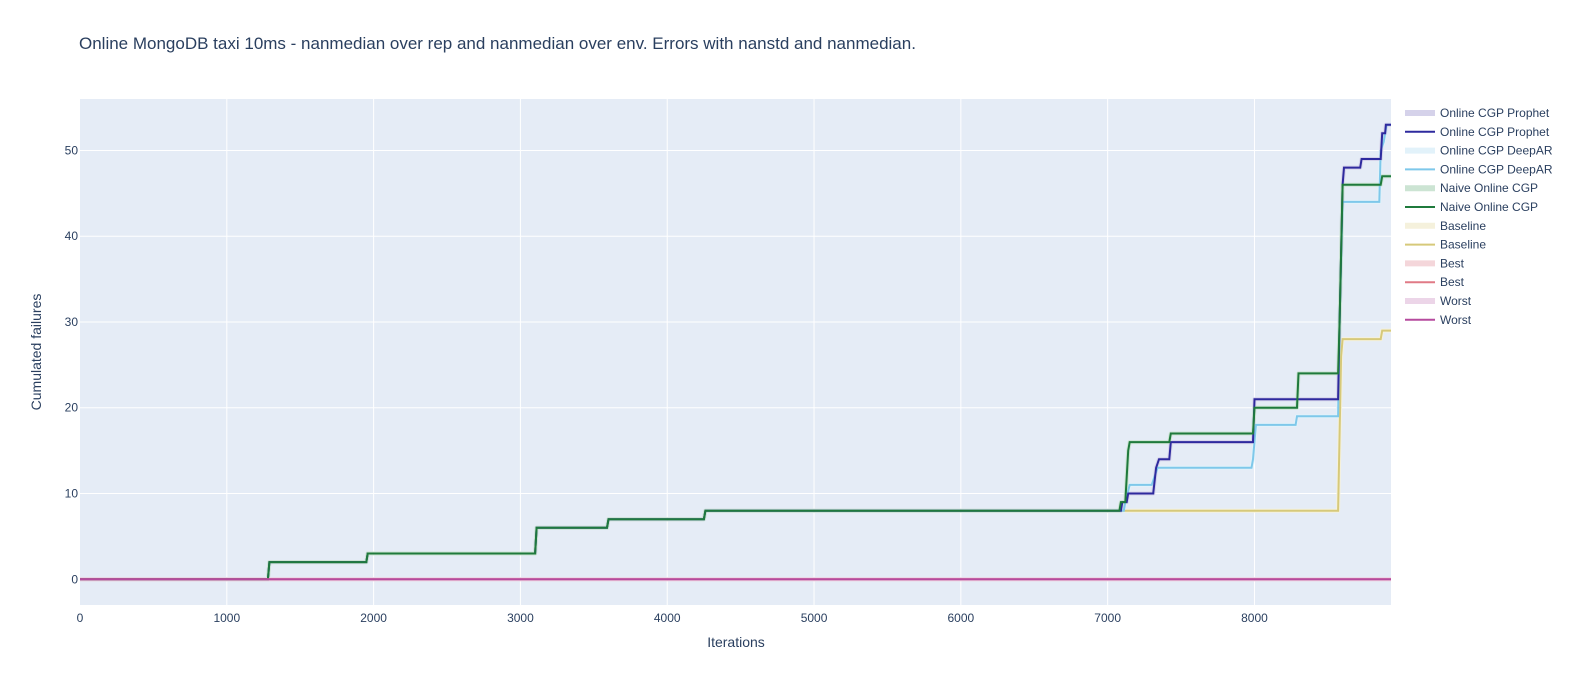  What do you see at coordinates (74, 579) in the screenshot?
I see `y-tick-label: 0` at bounding box center [74, 579].